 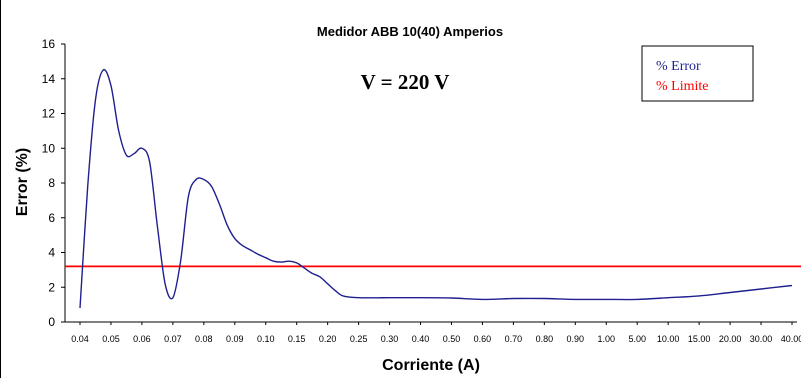 I want to click on x-tick-label: 5.00, so click(x=637, y=339).